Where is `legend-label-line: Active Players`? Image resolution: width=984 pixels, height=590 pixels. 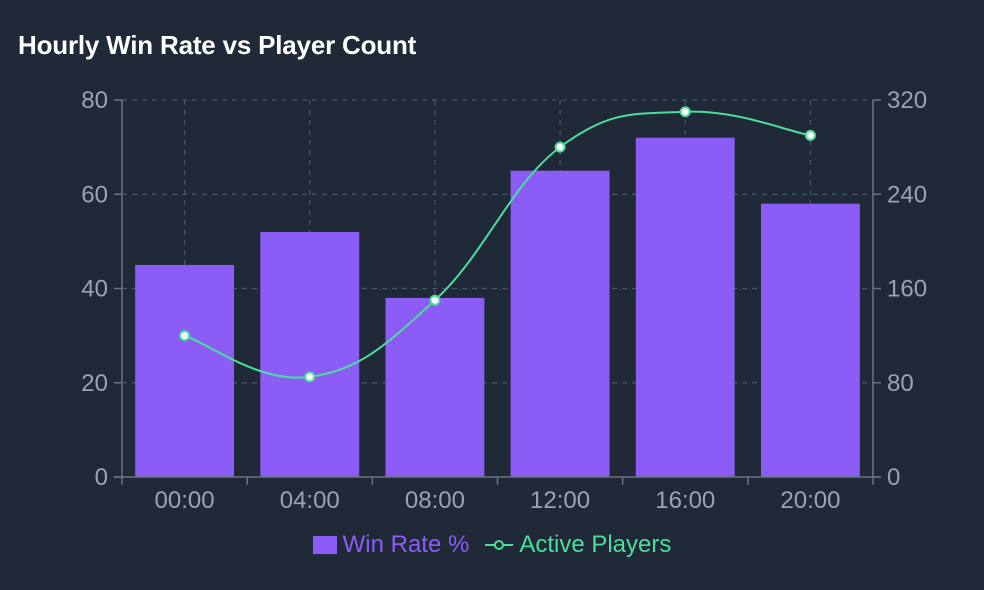
legend-label-line: Active Players is located at coordinates (595, 544).